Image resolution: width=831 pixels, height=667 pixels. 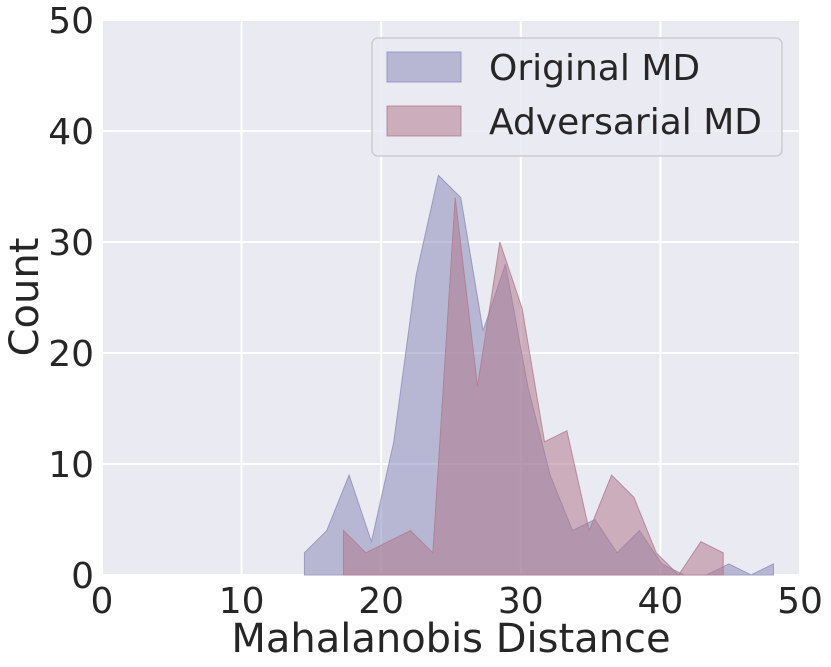 What do you see at coordinates (25, 297) in the screenshot?
I see `y-axis-label: Count` at bounding box center [25, 297].